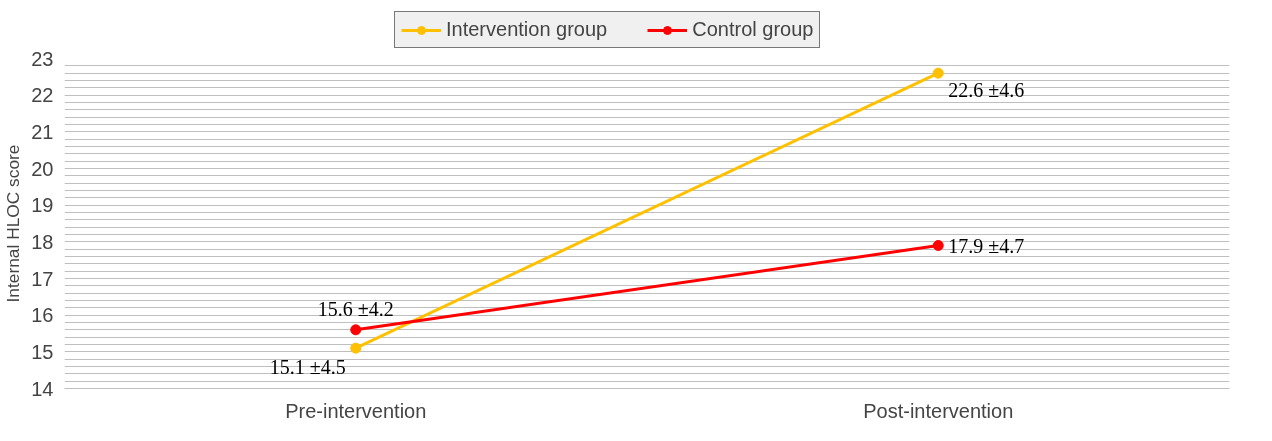  I want to click on legend-label: Intervention group, so click(527, 29).